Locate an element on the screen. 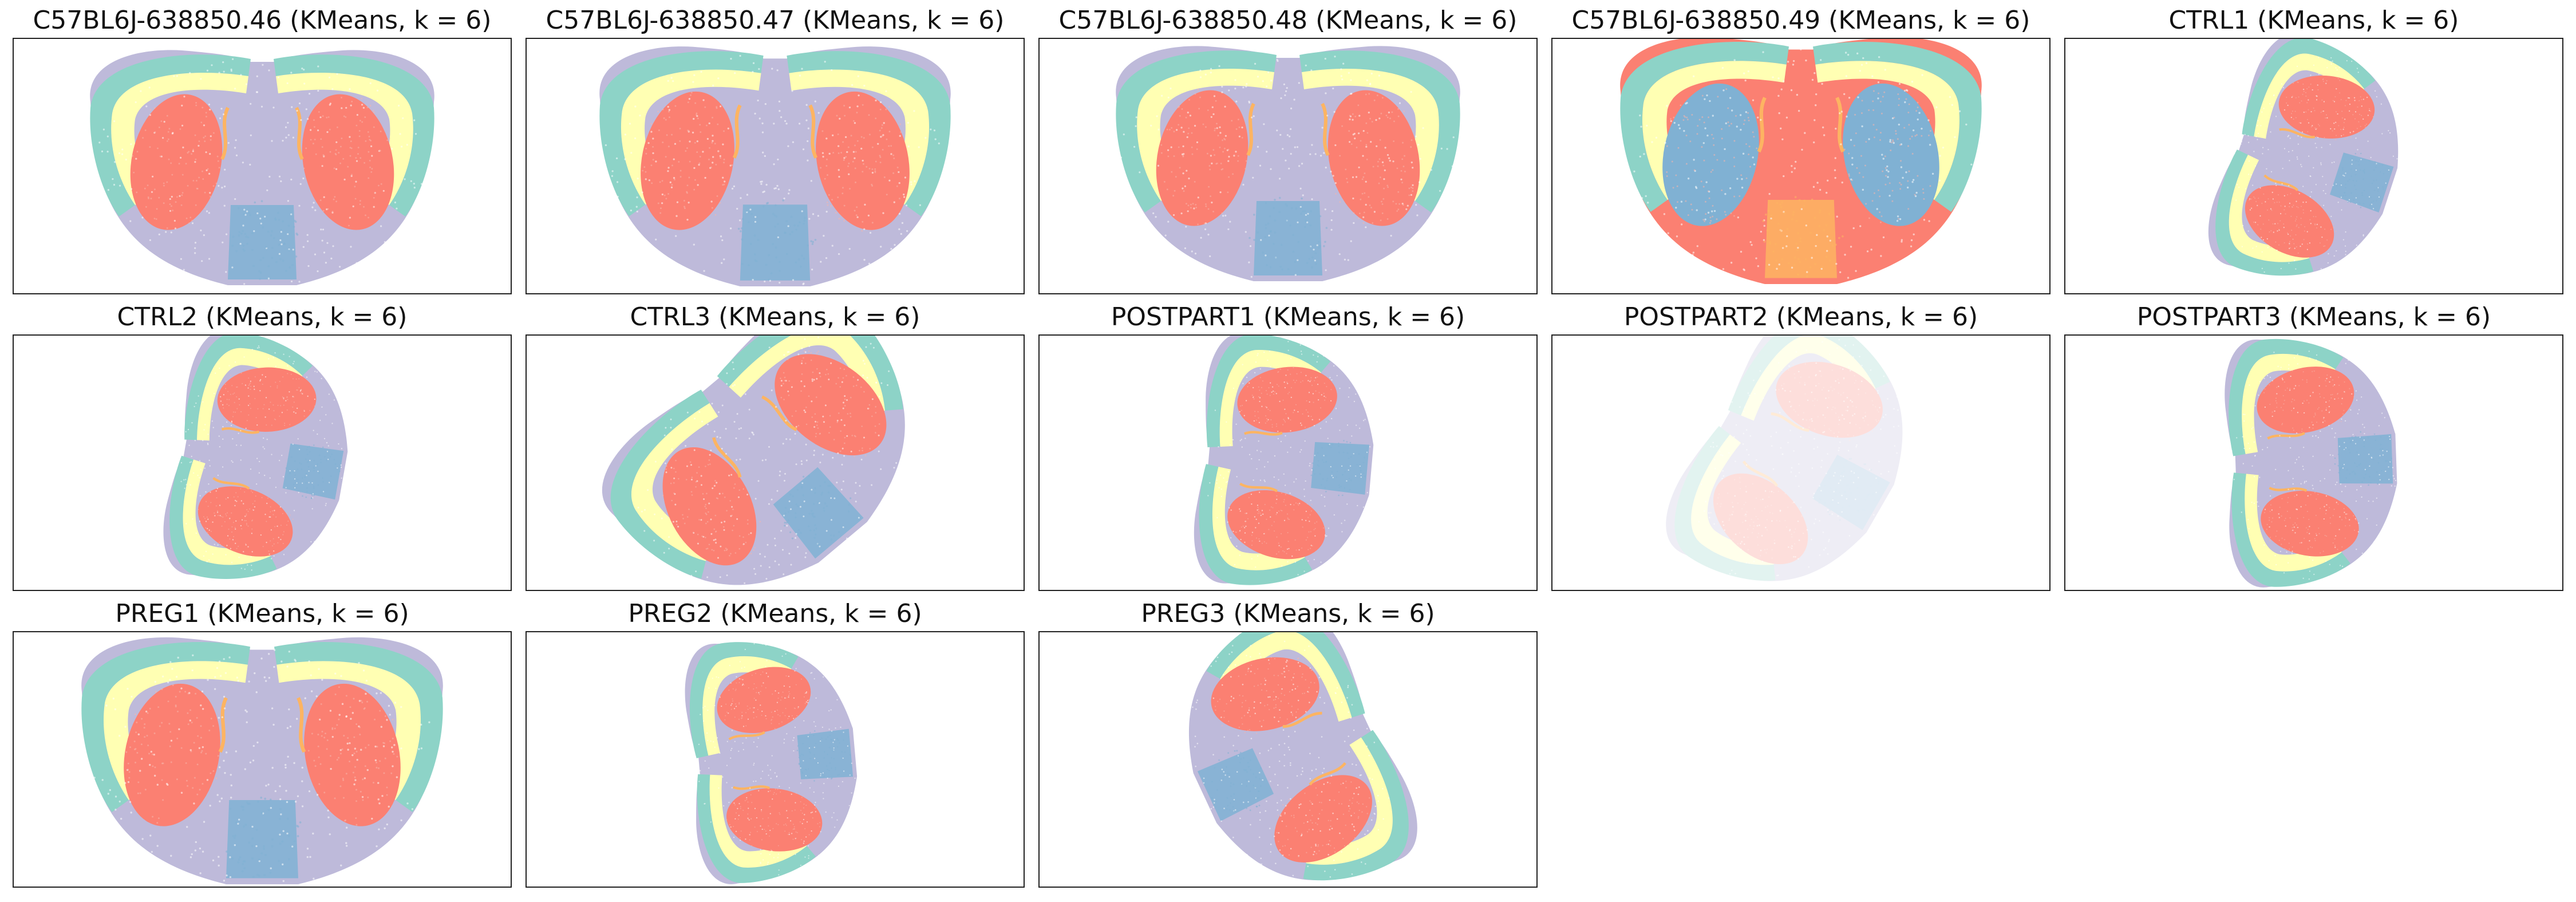  panel-title: C57BL6J-638850.46 (KMeans, k = 6) is located at coordinates (262, 20).